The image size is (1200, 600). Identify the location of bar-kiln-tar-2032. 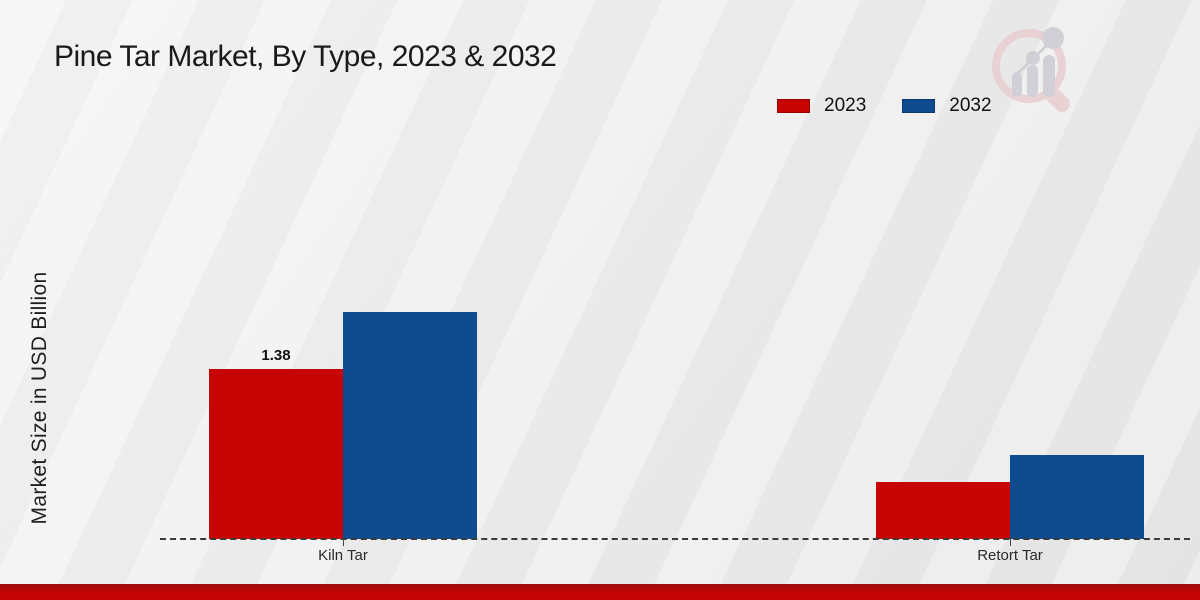
(410, 425).